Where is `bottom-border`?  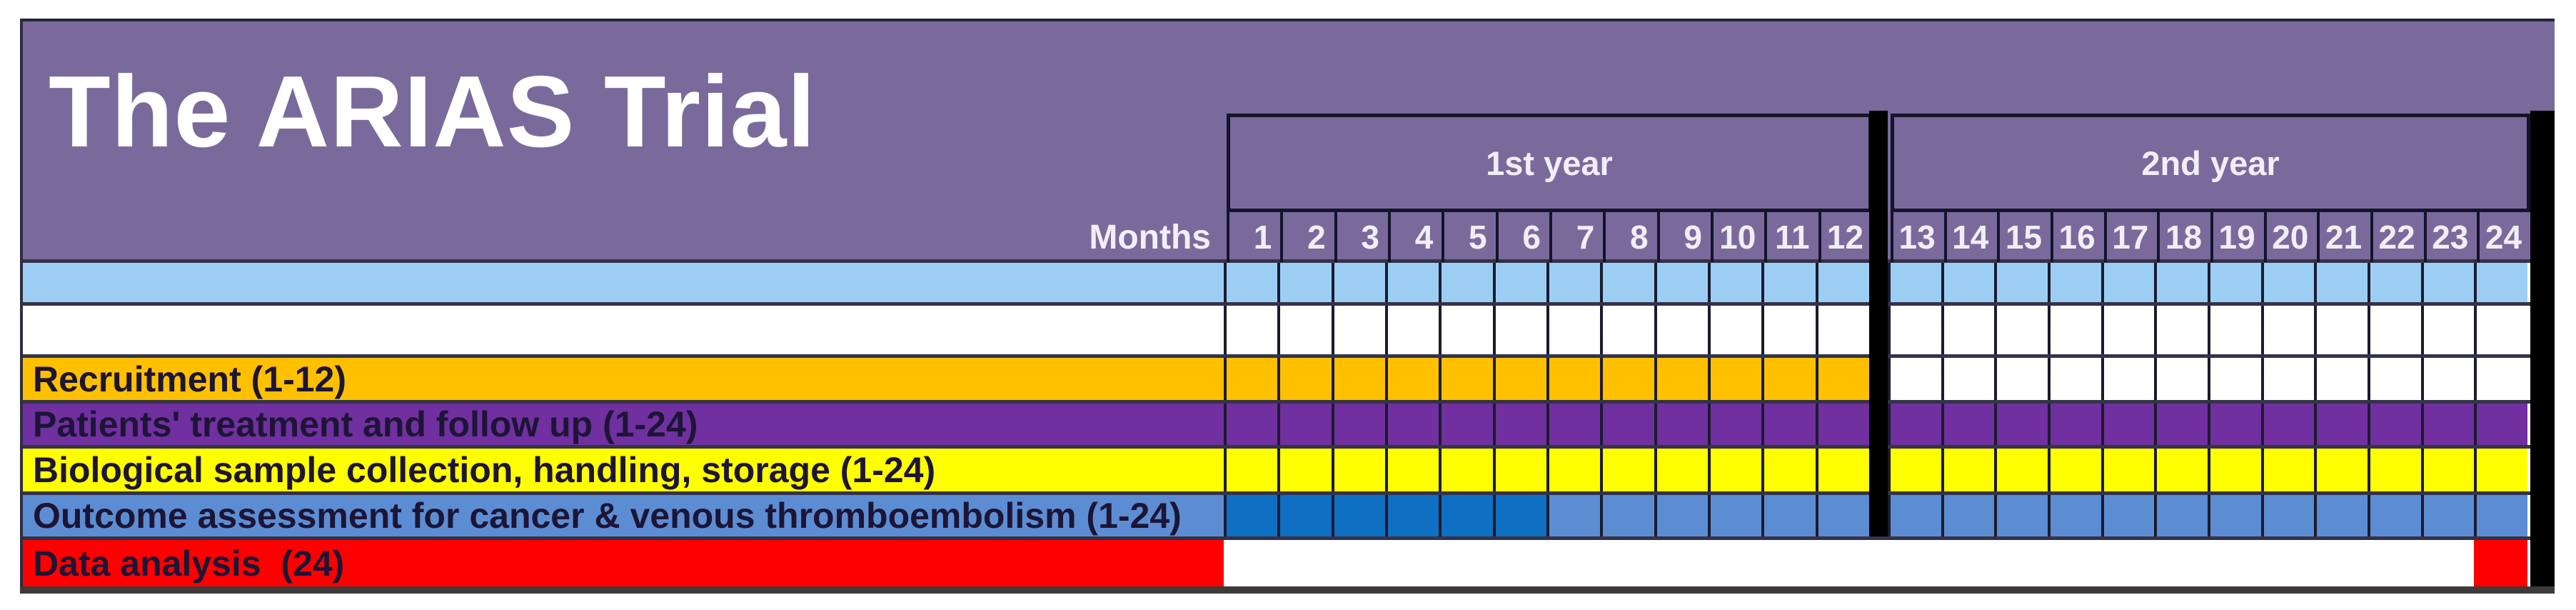
bottom-border is located at coordinates (1288, 590).